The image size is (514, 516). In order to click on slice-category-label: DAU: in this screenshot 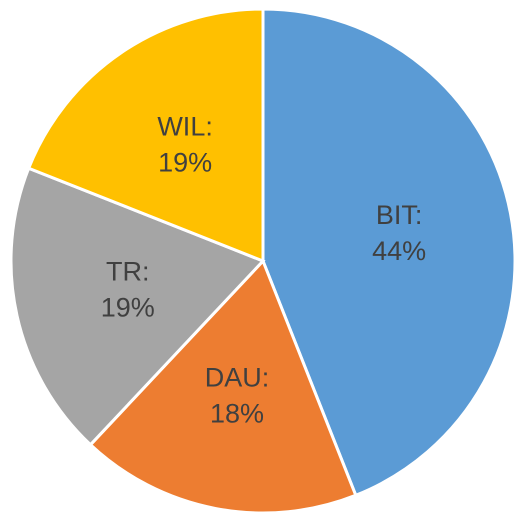, I will do `click(237, 377)`.